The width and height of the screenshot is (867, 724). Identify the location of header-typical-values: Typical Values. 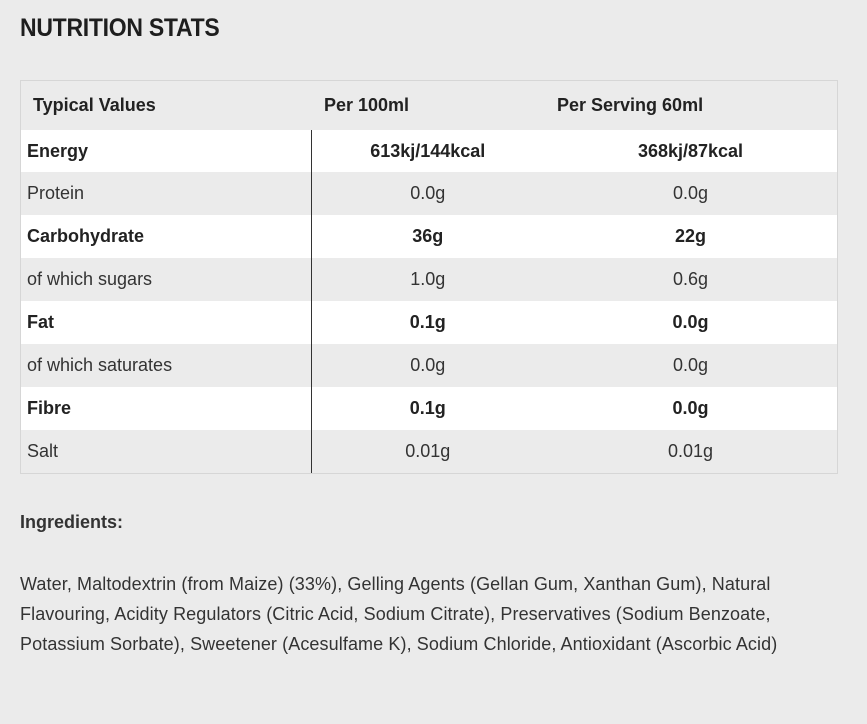
(94, 105).